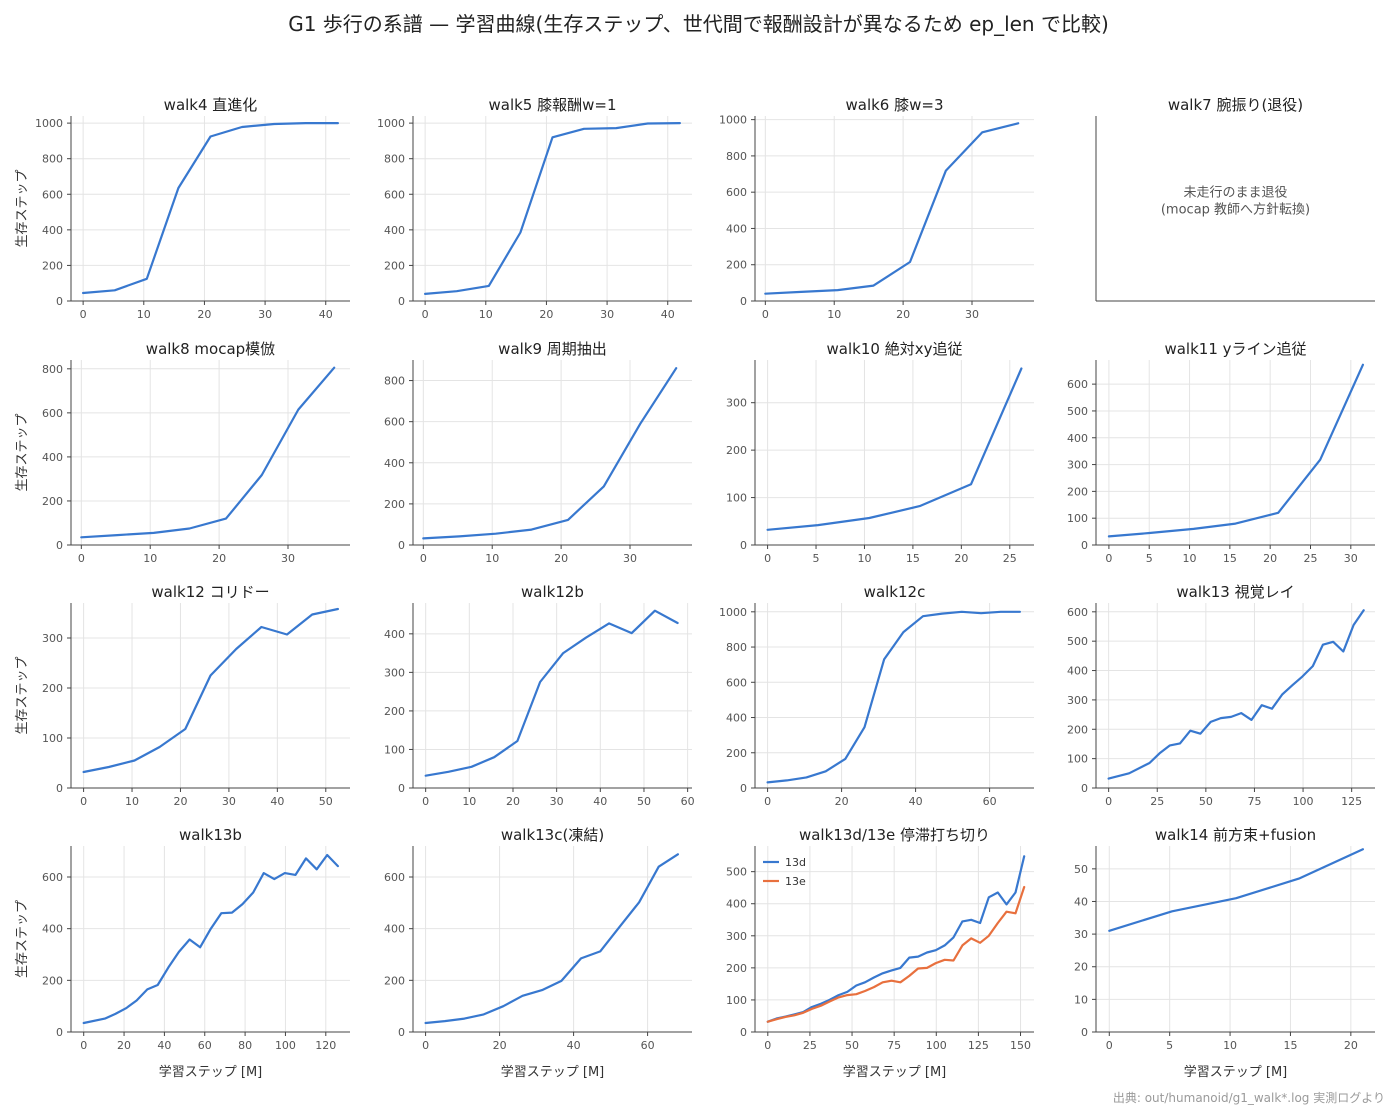 The width and height of the screenshot is (1397, 1115). What do you see at coordinates (211, 105) in the screenshot?
I see `subplot-title: walk4 直進化` at bounding box center [211, 105].